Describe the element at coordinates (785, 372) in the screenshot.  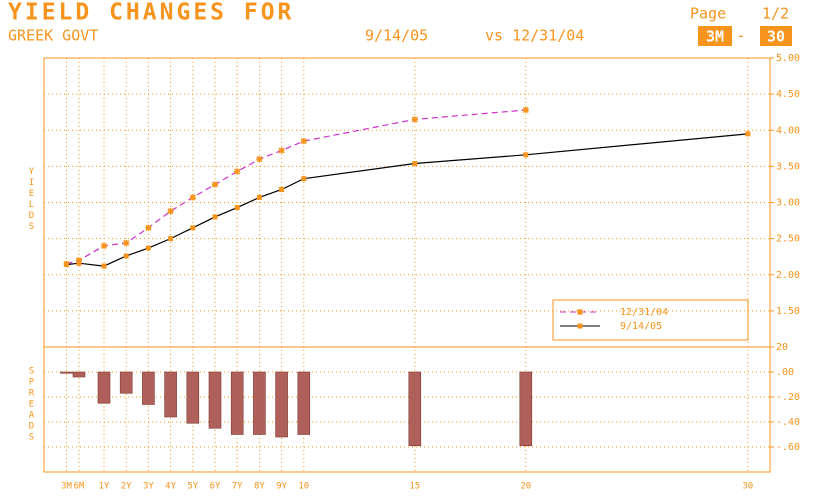
I see `y-tick-label: .00` at that location.